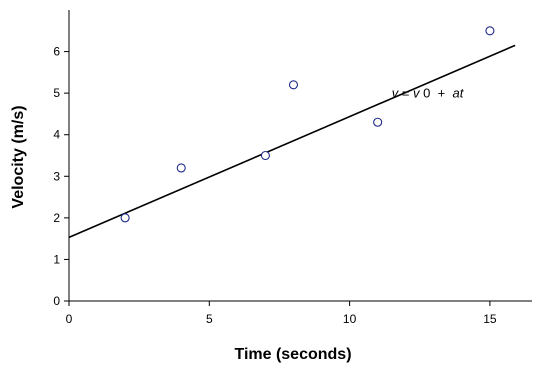 Image resolution: width=542 pixels, height=366 pixels. What do you see at coordinates (69, 319) in the screenshot?
I see `x-tick-label: 0` at bounding box center [69, 319].